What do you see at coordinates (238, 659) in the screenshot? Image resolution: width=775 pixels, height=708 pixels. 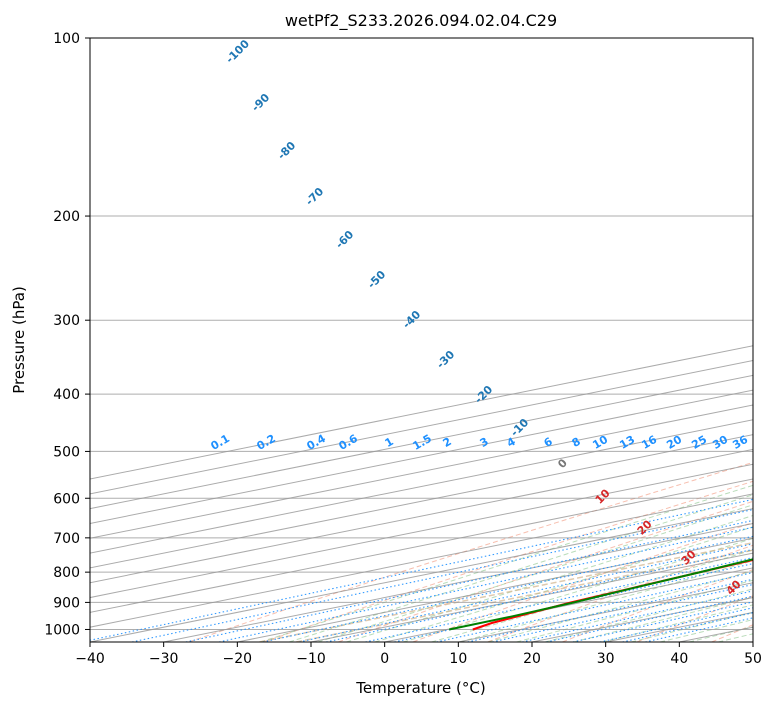 I see `x-tick-label: −20` at bounding box center [238, 659].